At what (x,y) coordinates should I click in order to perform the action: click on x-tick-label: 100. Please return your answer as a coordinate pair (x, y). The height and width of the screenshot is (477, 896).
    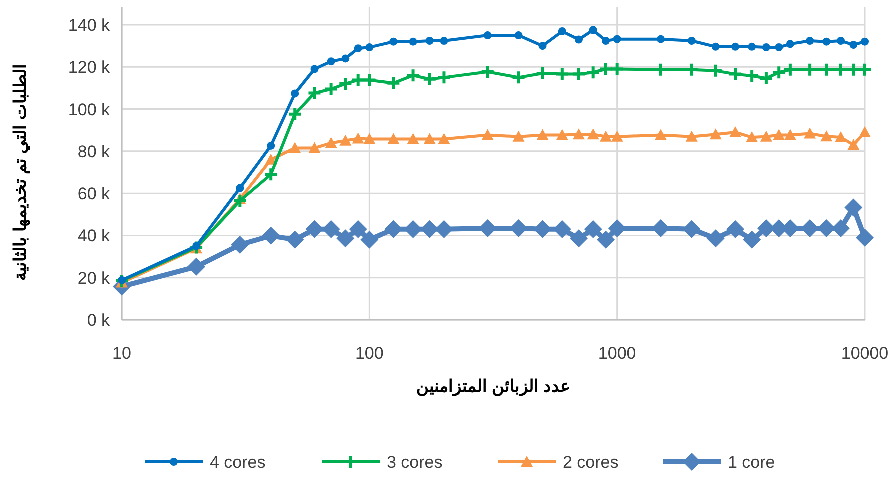
    Looking at the image, I should click on (369, 353).